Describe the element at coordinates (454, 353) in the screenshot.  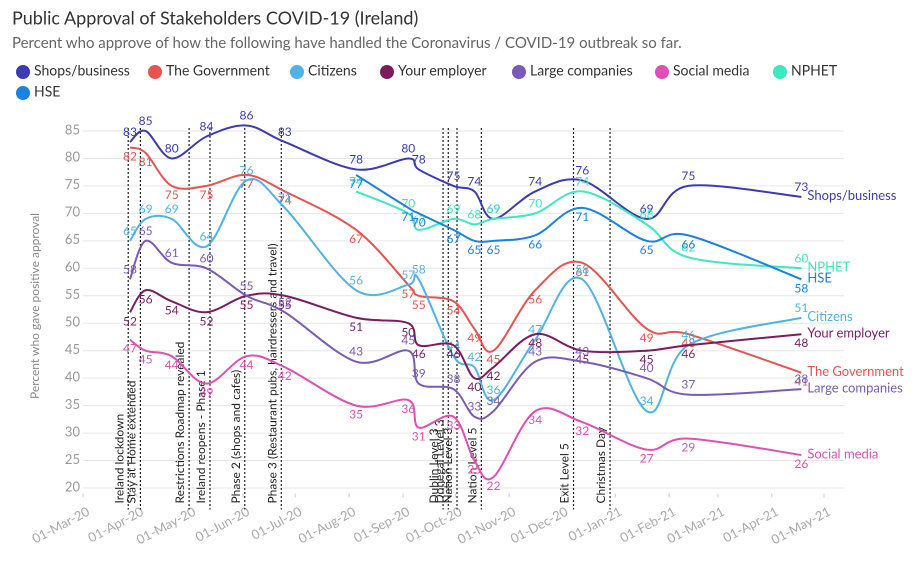
I see `data-label: 46` at that location.